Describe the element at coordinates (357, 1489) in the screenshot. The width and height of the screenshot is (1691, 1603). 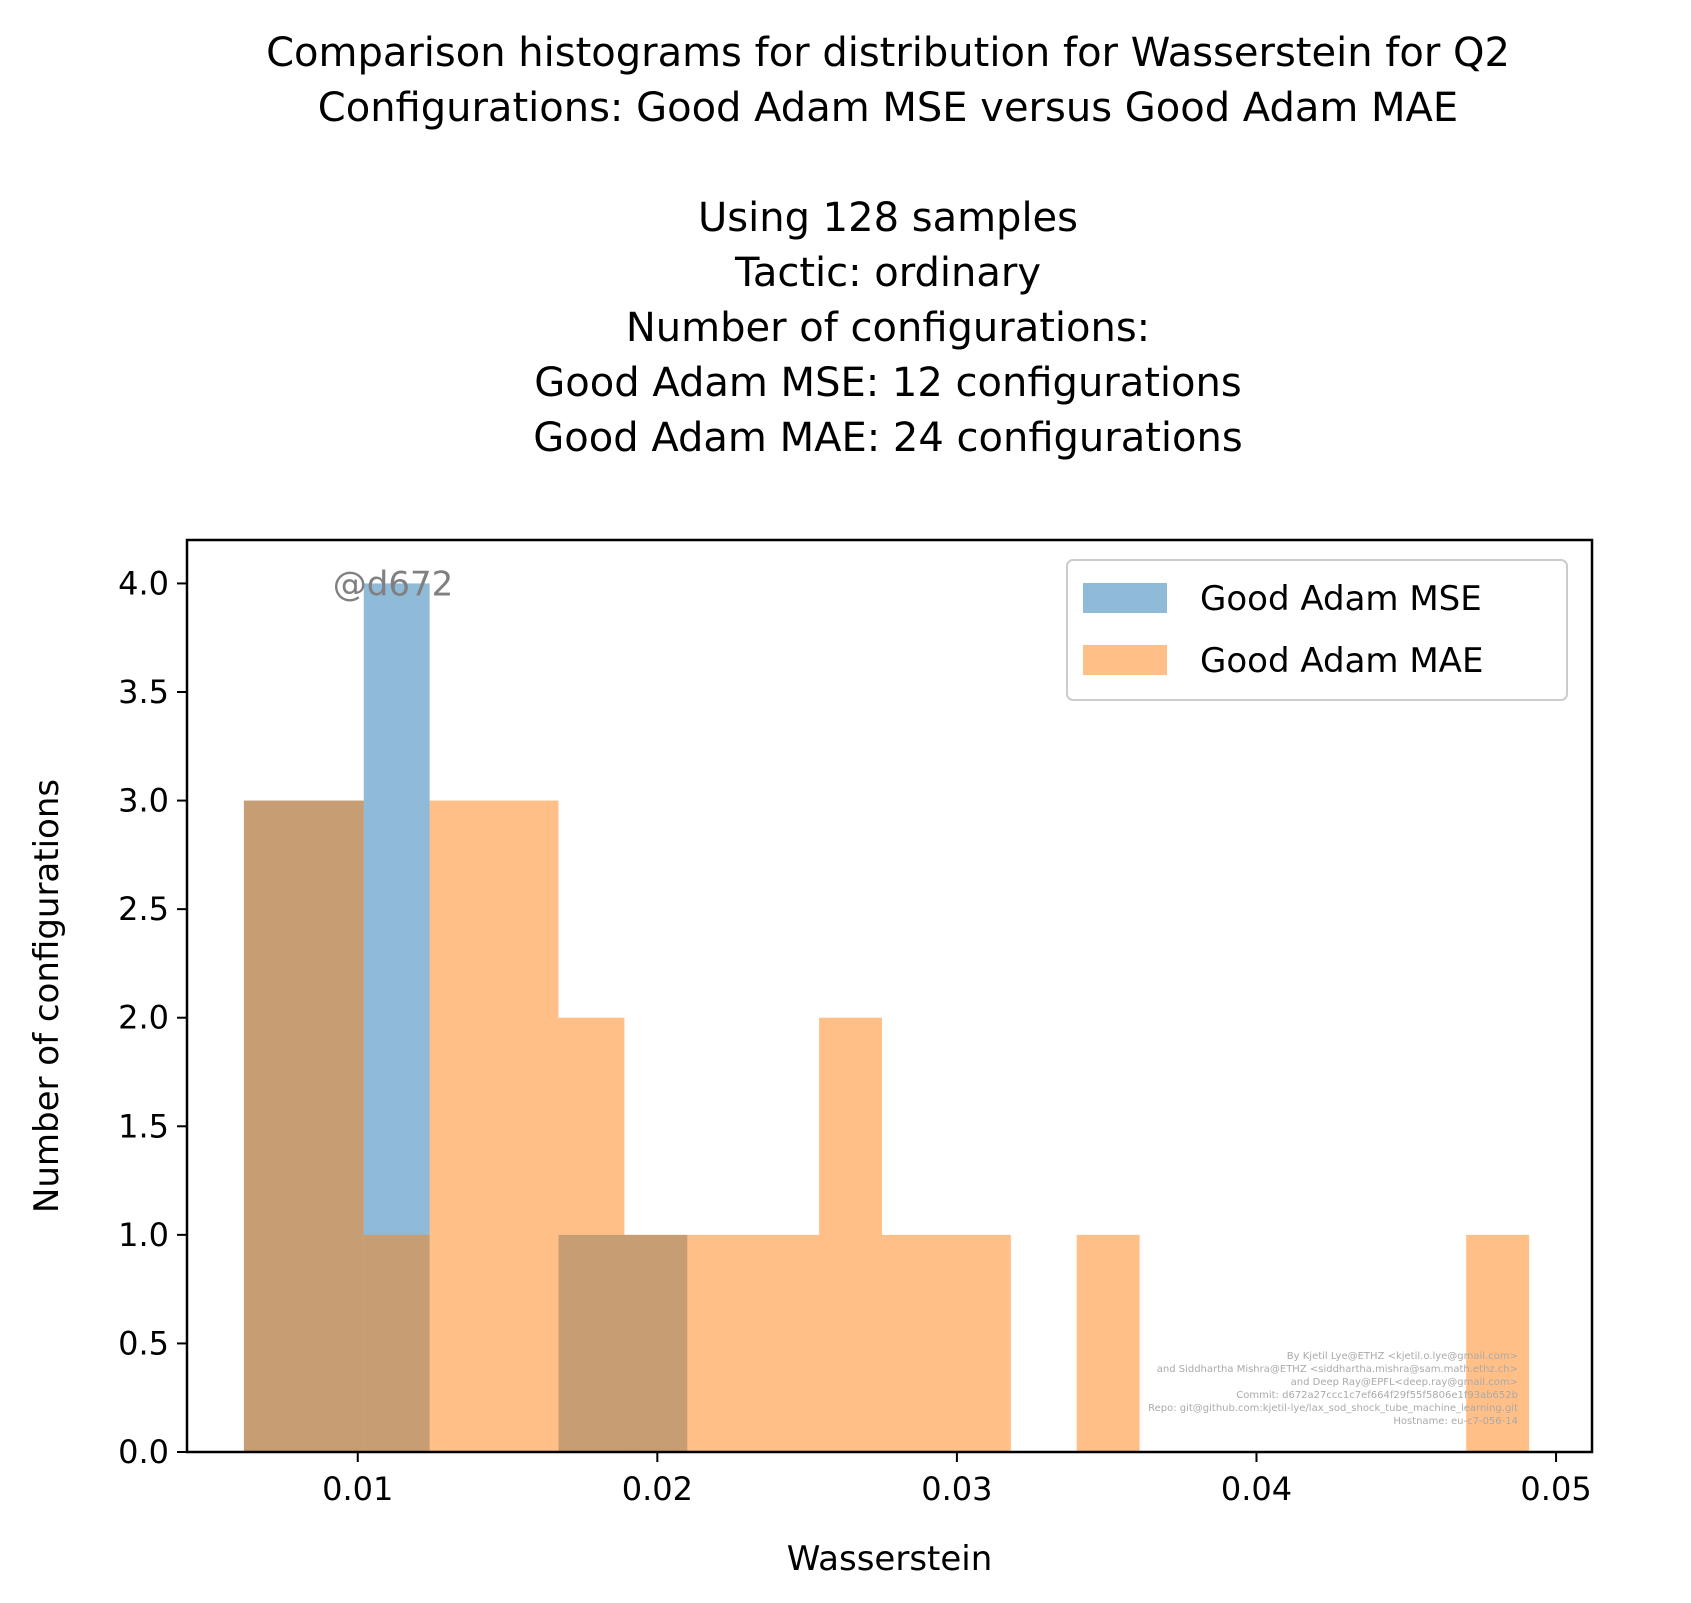
I see `x-tick-label: 0.01` at that location.